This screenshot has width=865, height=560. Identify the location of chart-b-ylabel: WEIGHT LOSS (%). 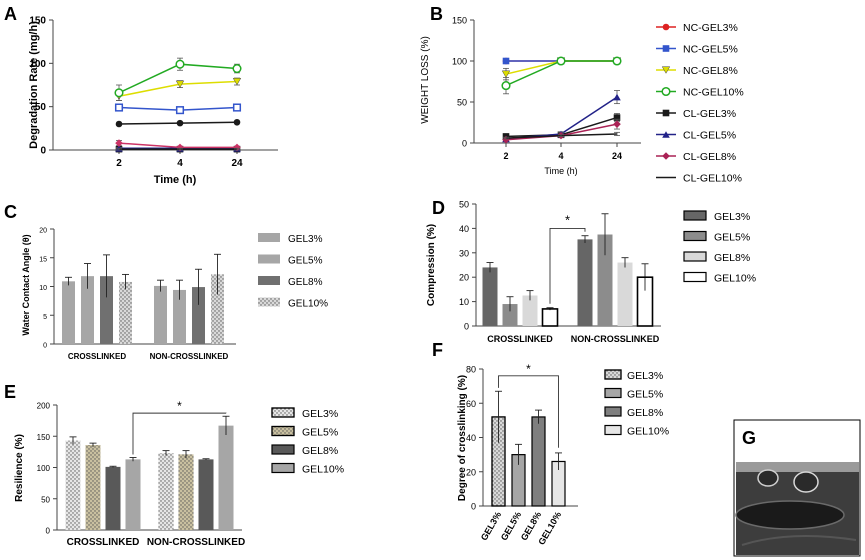
(425, 80).